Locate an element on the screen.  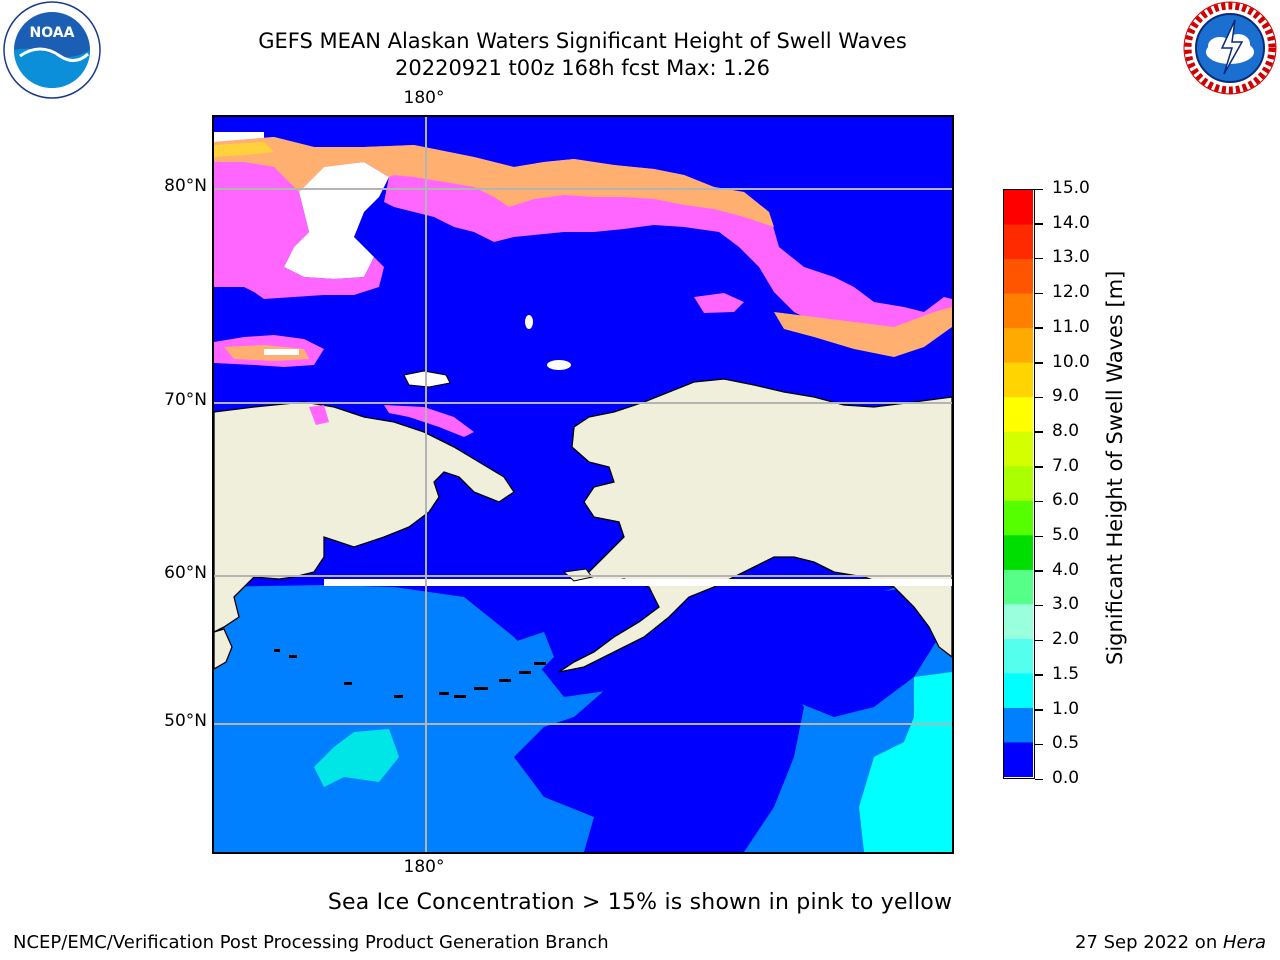
footer-date-text: 27 Sep 2022 on is located at coordinates (1149, 942).